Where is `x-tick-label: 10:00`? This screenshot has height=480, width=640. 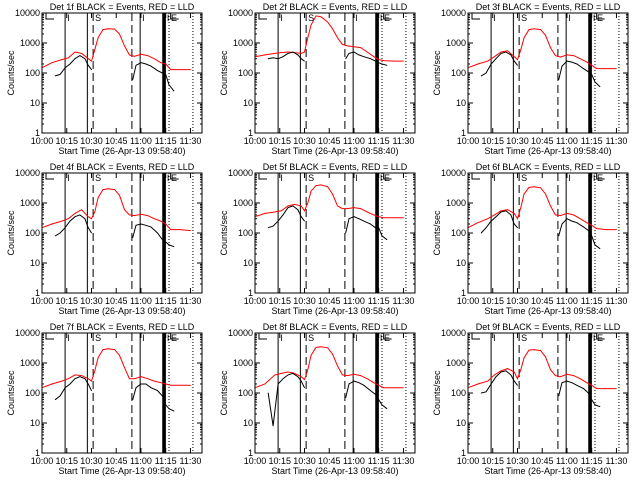 x-tick-label: 10:00 is located at coordinates (42, 461).